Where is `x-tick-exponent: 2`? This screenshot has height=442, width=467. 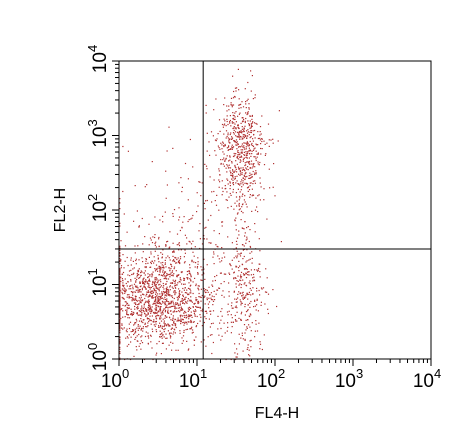 x-tick-exponent: 2 is located at coordinates (281, 373).